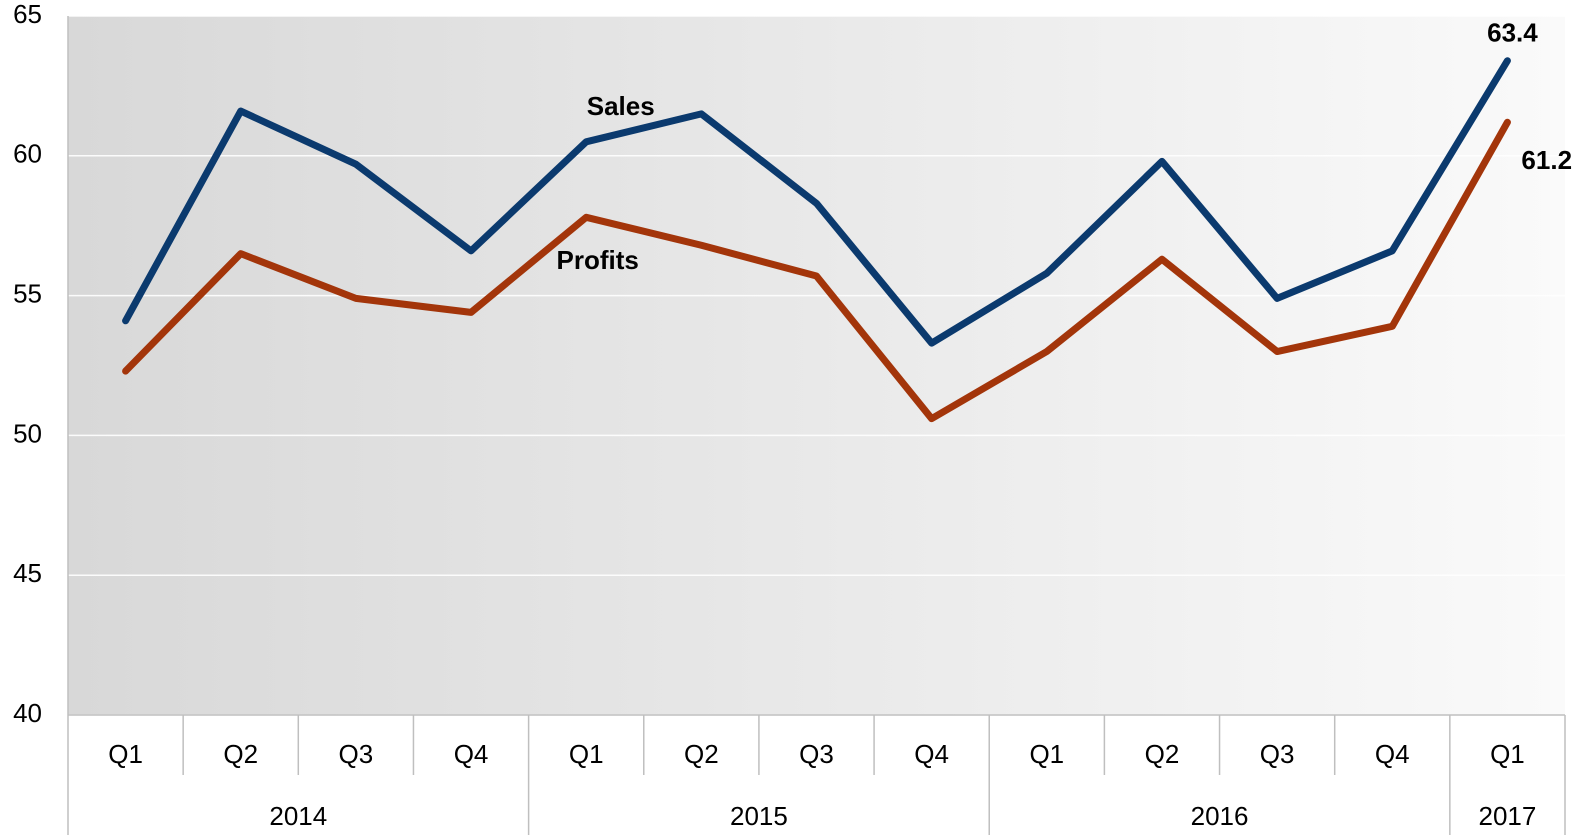  Describe the element at coordinates (1508, 816) in the screenshot. I see `x-group-label: 2017` at that location.